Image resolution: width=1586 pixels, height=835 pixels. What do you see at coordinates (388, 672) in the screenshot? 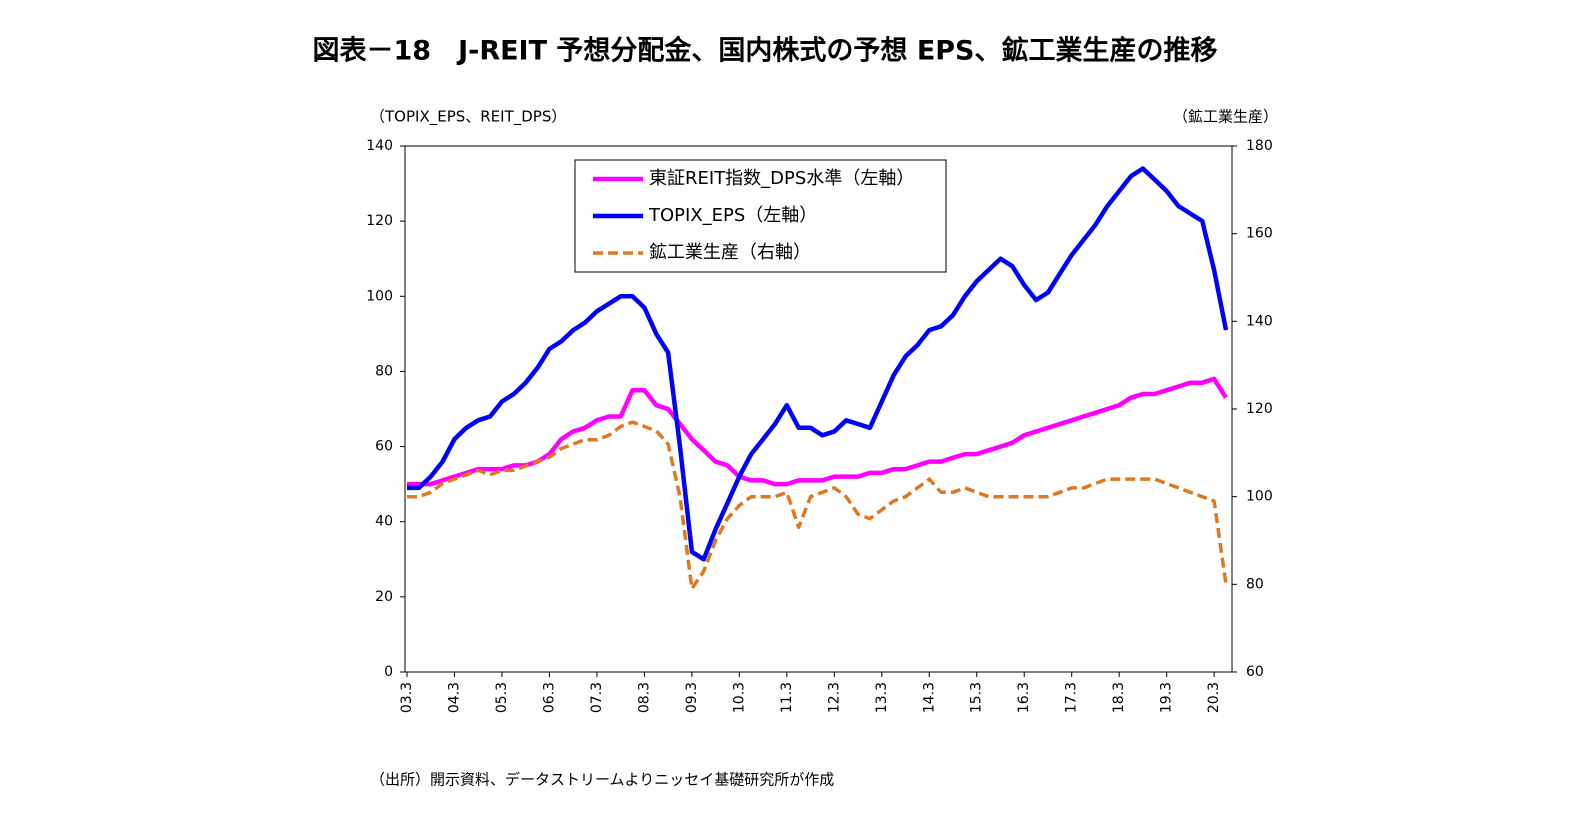
I see `y-tick-label: 0` at bounding box center [388, 672].